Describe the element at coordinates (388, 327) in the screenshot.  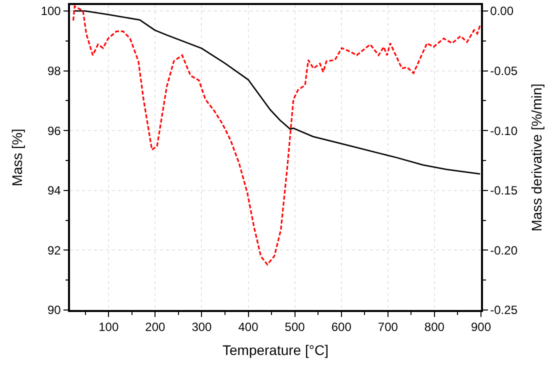
I see `x-tick-label: 700` at that location.